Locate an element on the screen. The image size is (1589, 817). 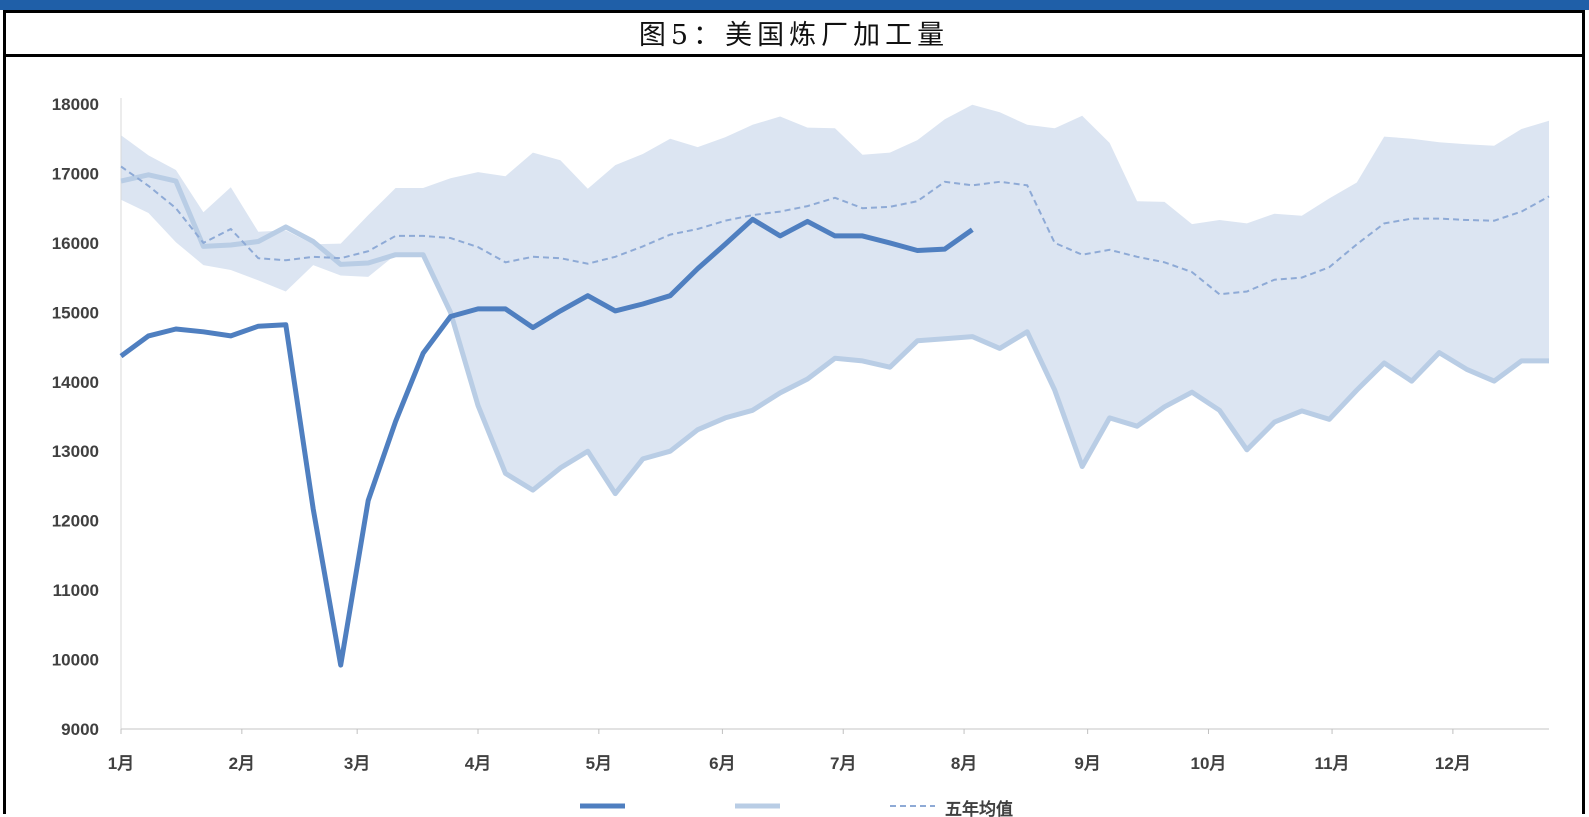
y-tick-label: 15000 is located at coordinates (75, 312).